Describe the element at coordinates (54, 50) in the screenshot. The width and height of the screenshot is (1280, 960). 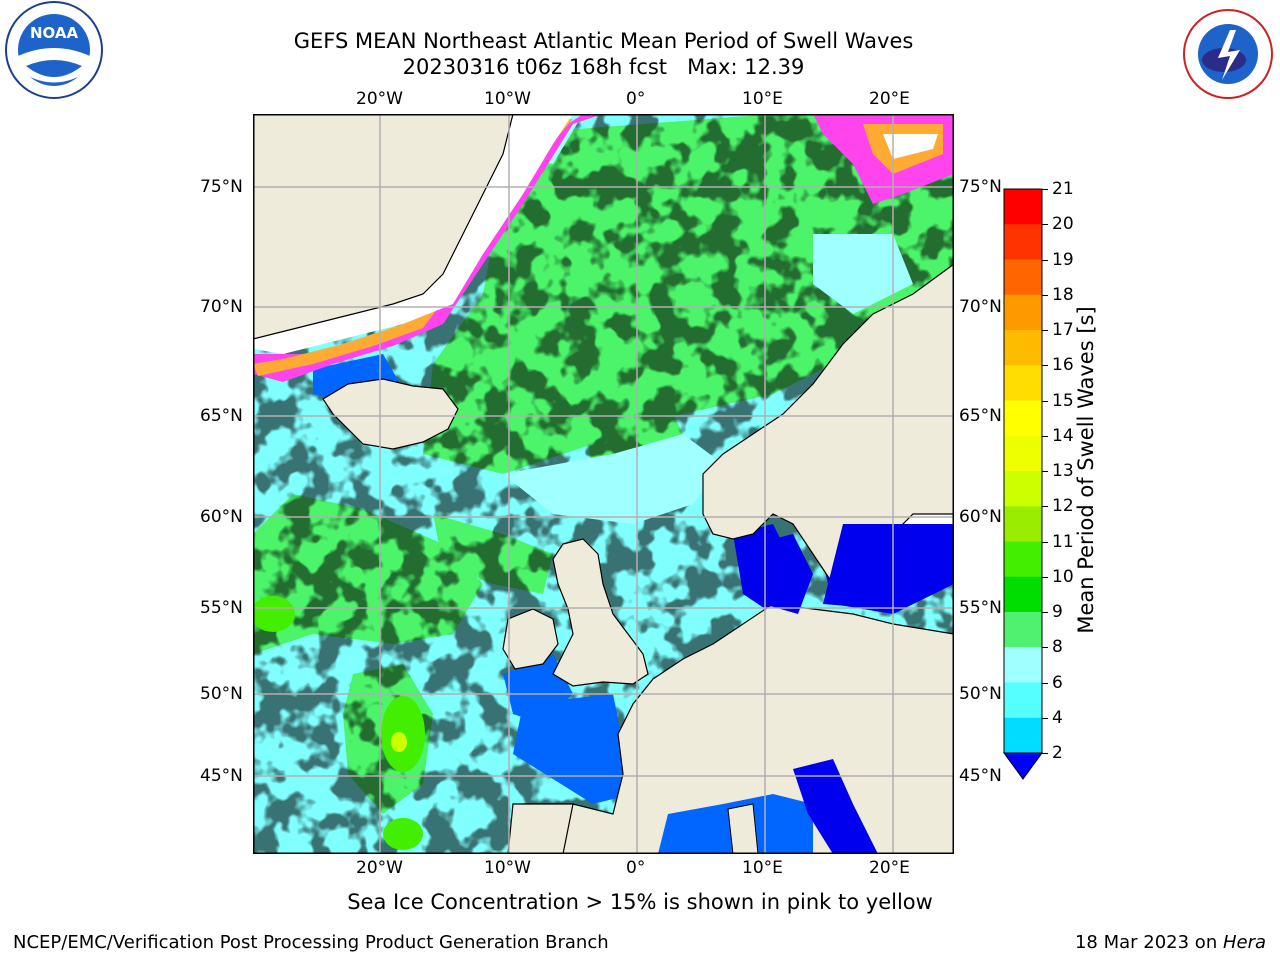
I see `noaa-logo: NOAA` at that location.